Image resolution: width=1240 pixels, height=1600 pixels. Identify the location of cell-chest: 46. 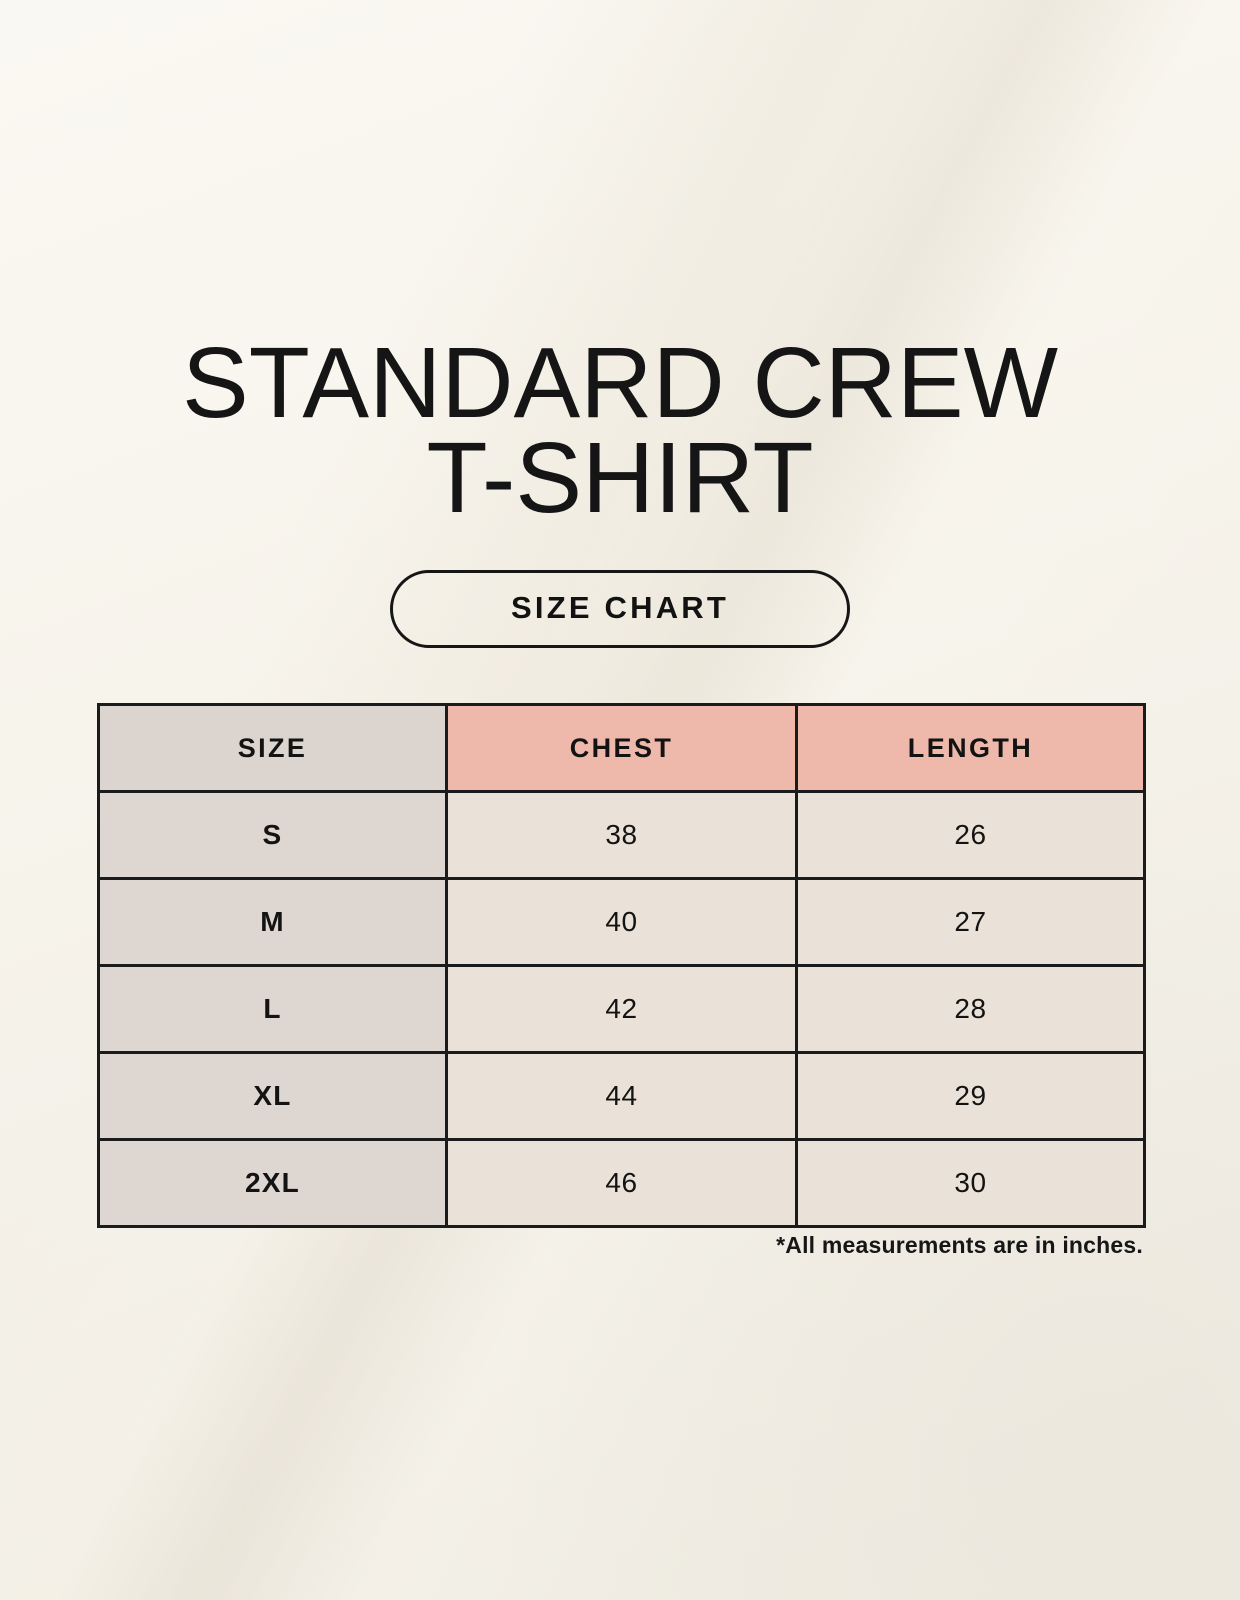
(621, 1183).